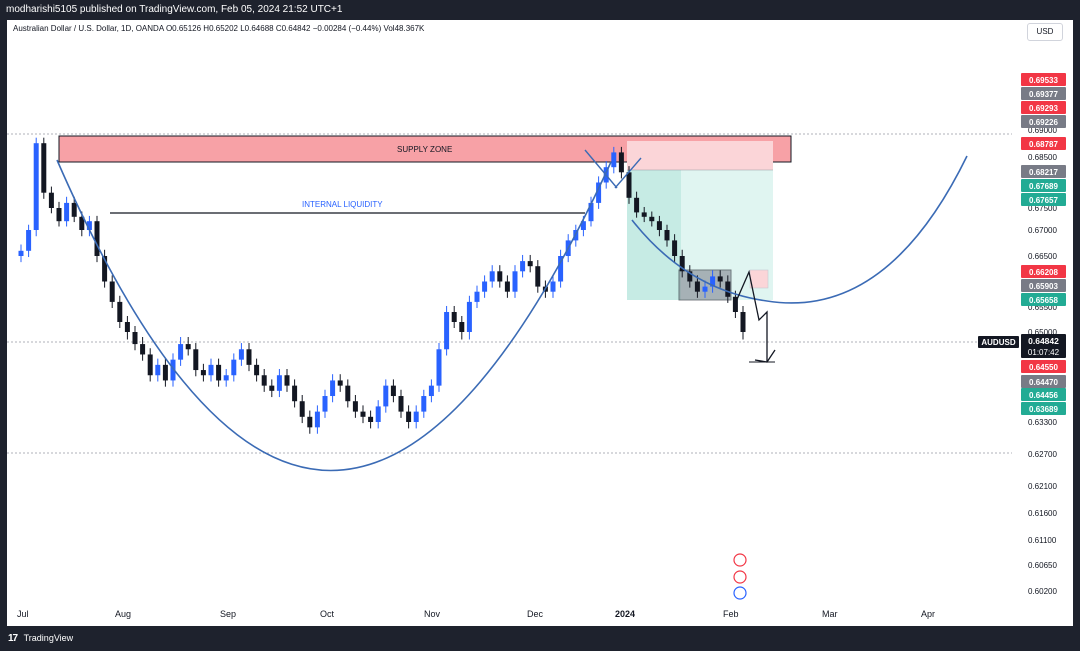  I want to click on price-tag-label: 0.65658, so click(1043, 300).